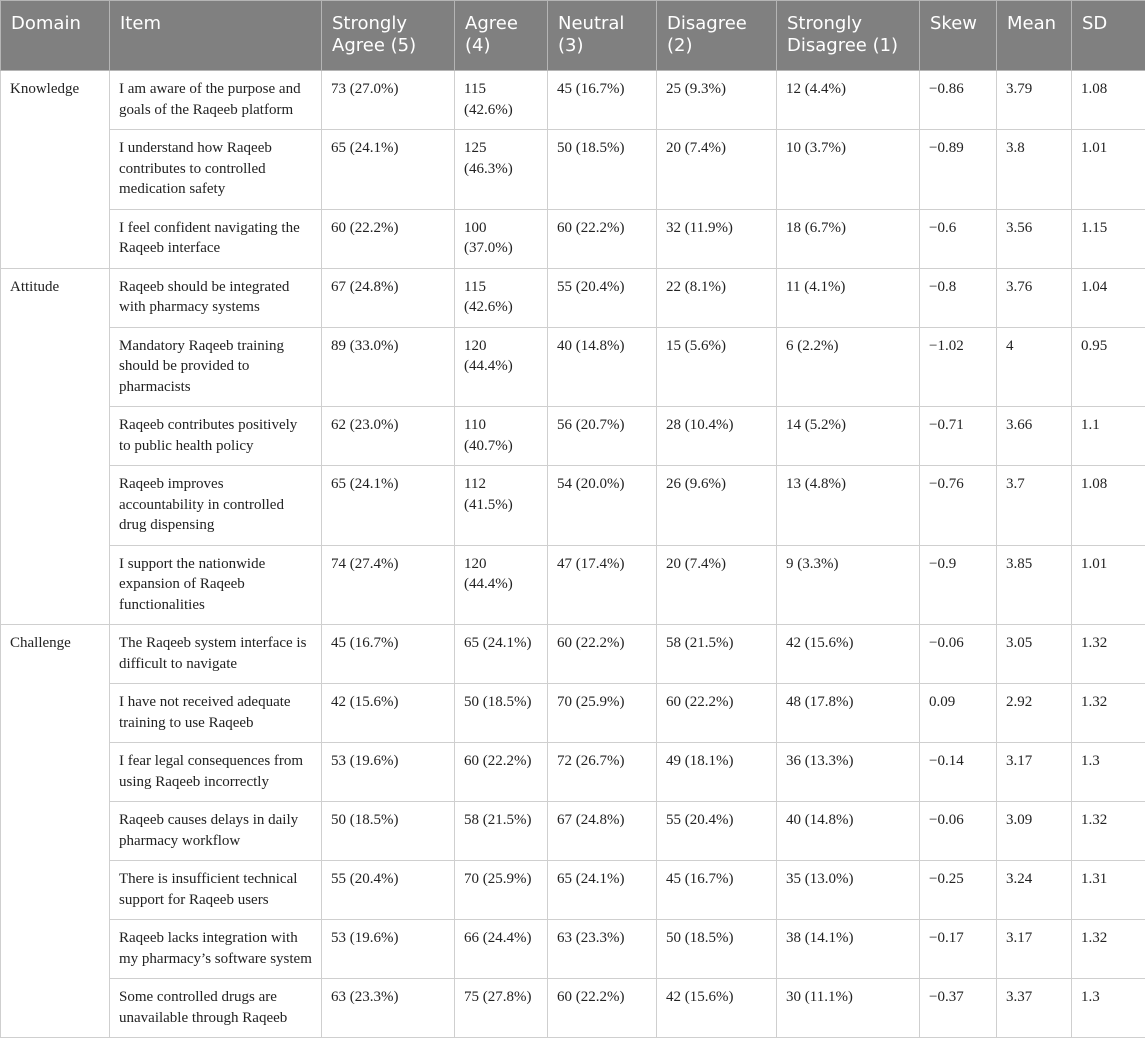  Describe the element at coordinates (1108, 584) in the screenshot. I see `value-cell: 1.01` at that location.